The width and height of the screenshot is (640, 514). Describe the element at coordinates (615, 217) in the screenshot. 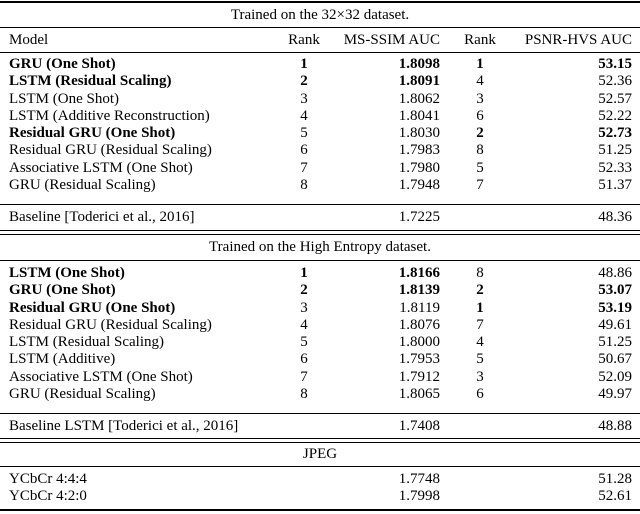

I see `psnr-cell: 48.36` at that location.